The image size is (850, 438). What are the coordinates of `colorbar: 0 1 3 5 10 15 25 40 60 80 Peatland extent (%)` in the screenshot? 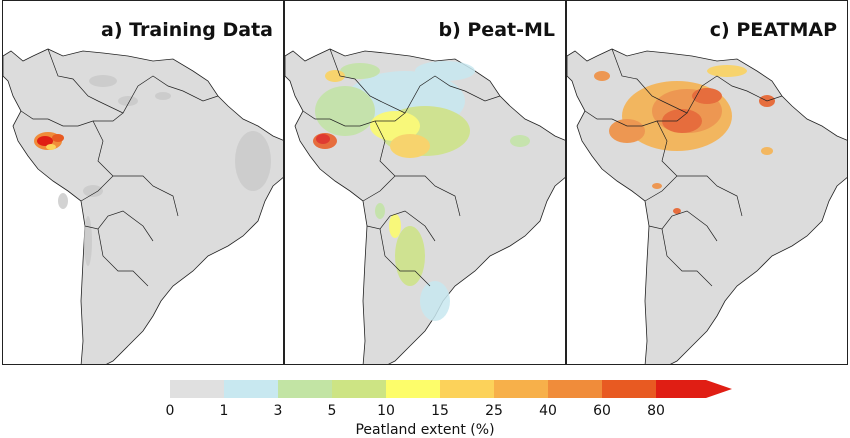 It's located at (449, 409).